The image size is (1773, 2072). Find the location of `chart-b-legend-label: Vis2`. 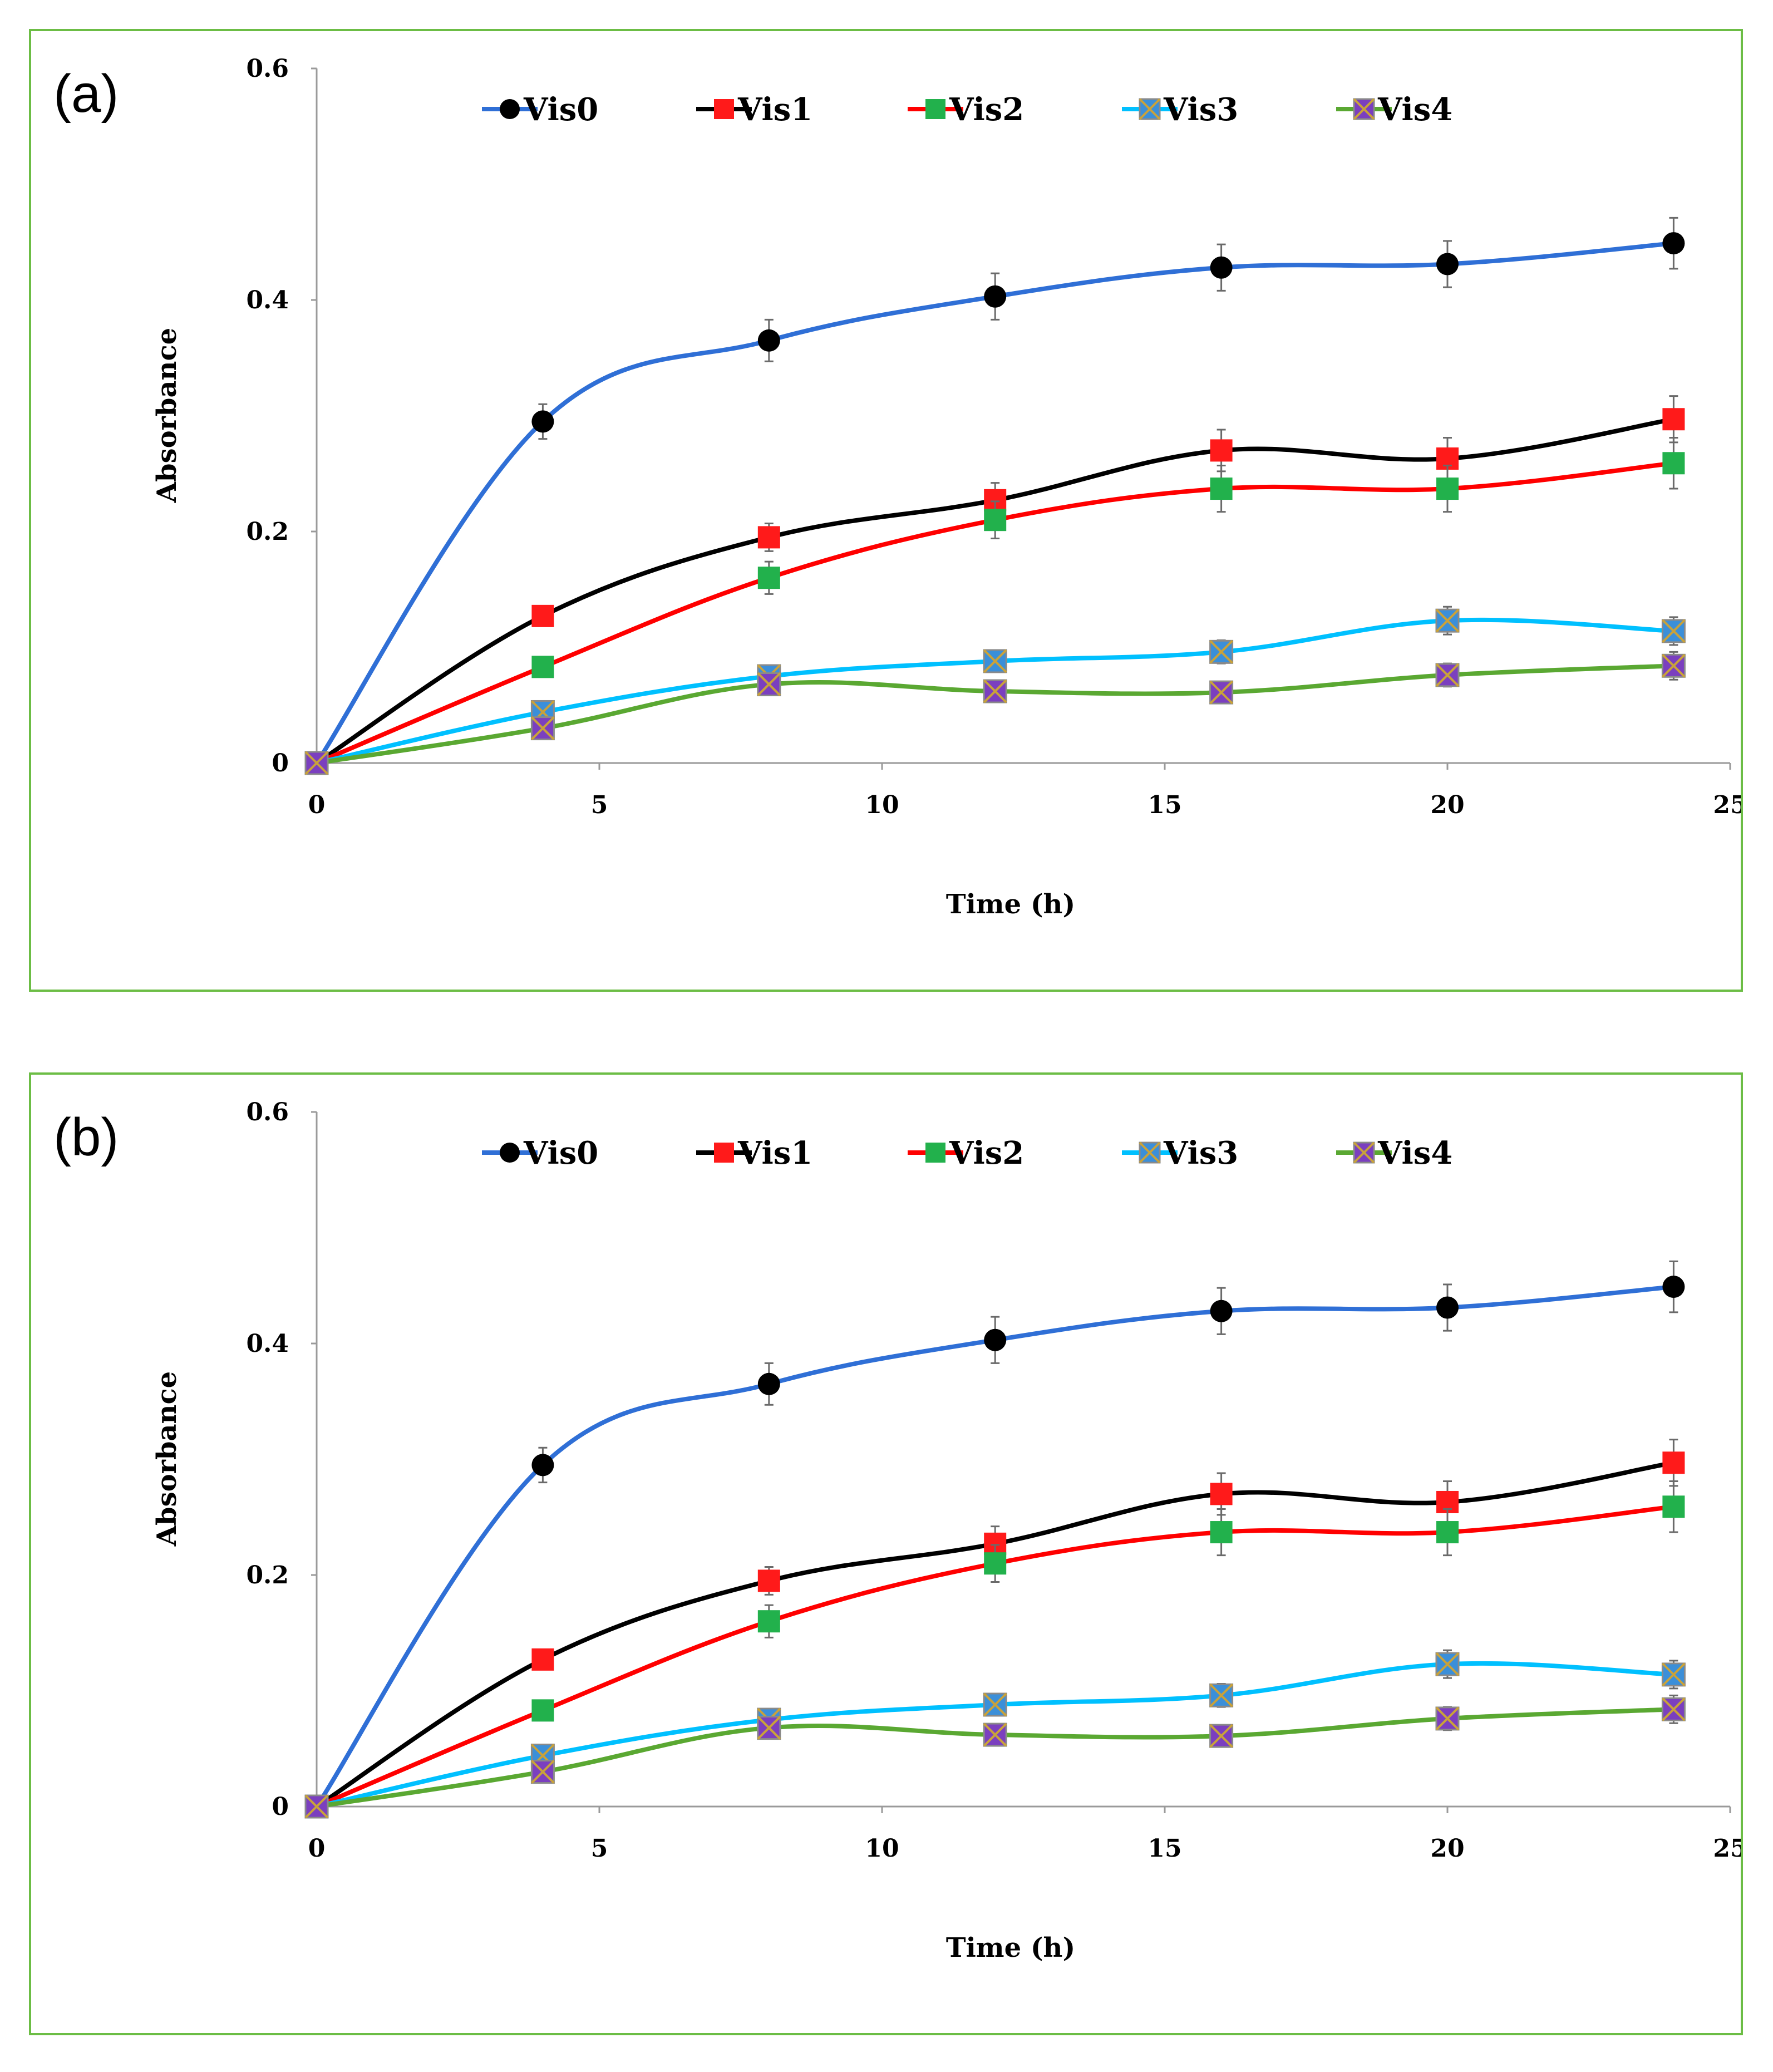

chart-b-legend-label: Vis2 is located at coordinates (987, 1153).